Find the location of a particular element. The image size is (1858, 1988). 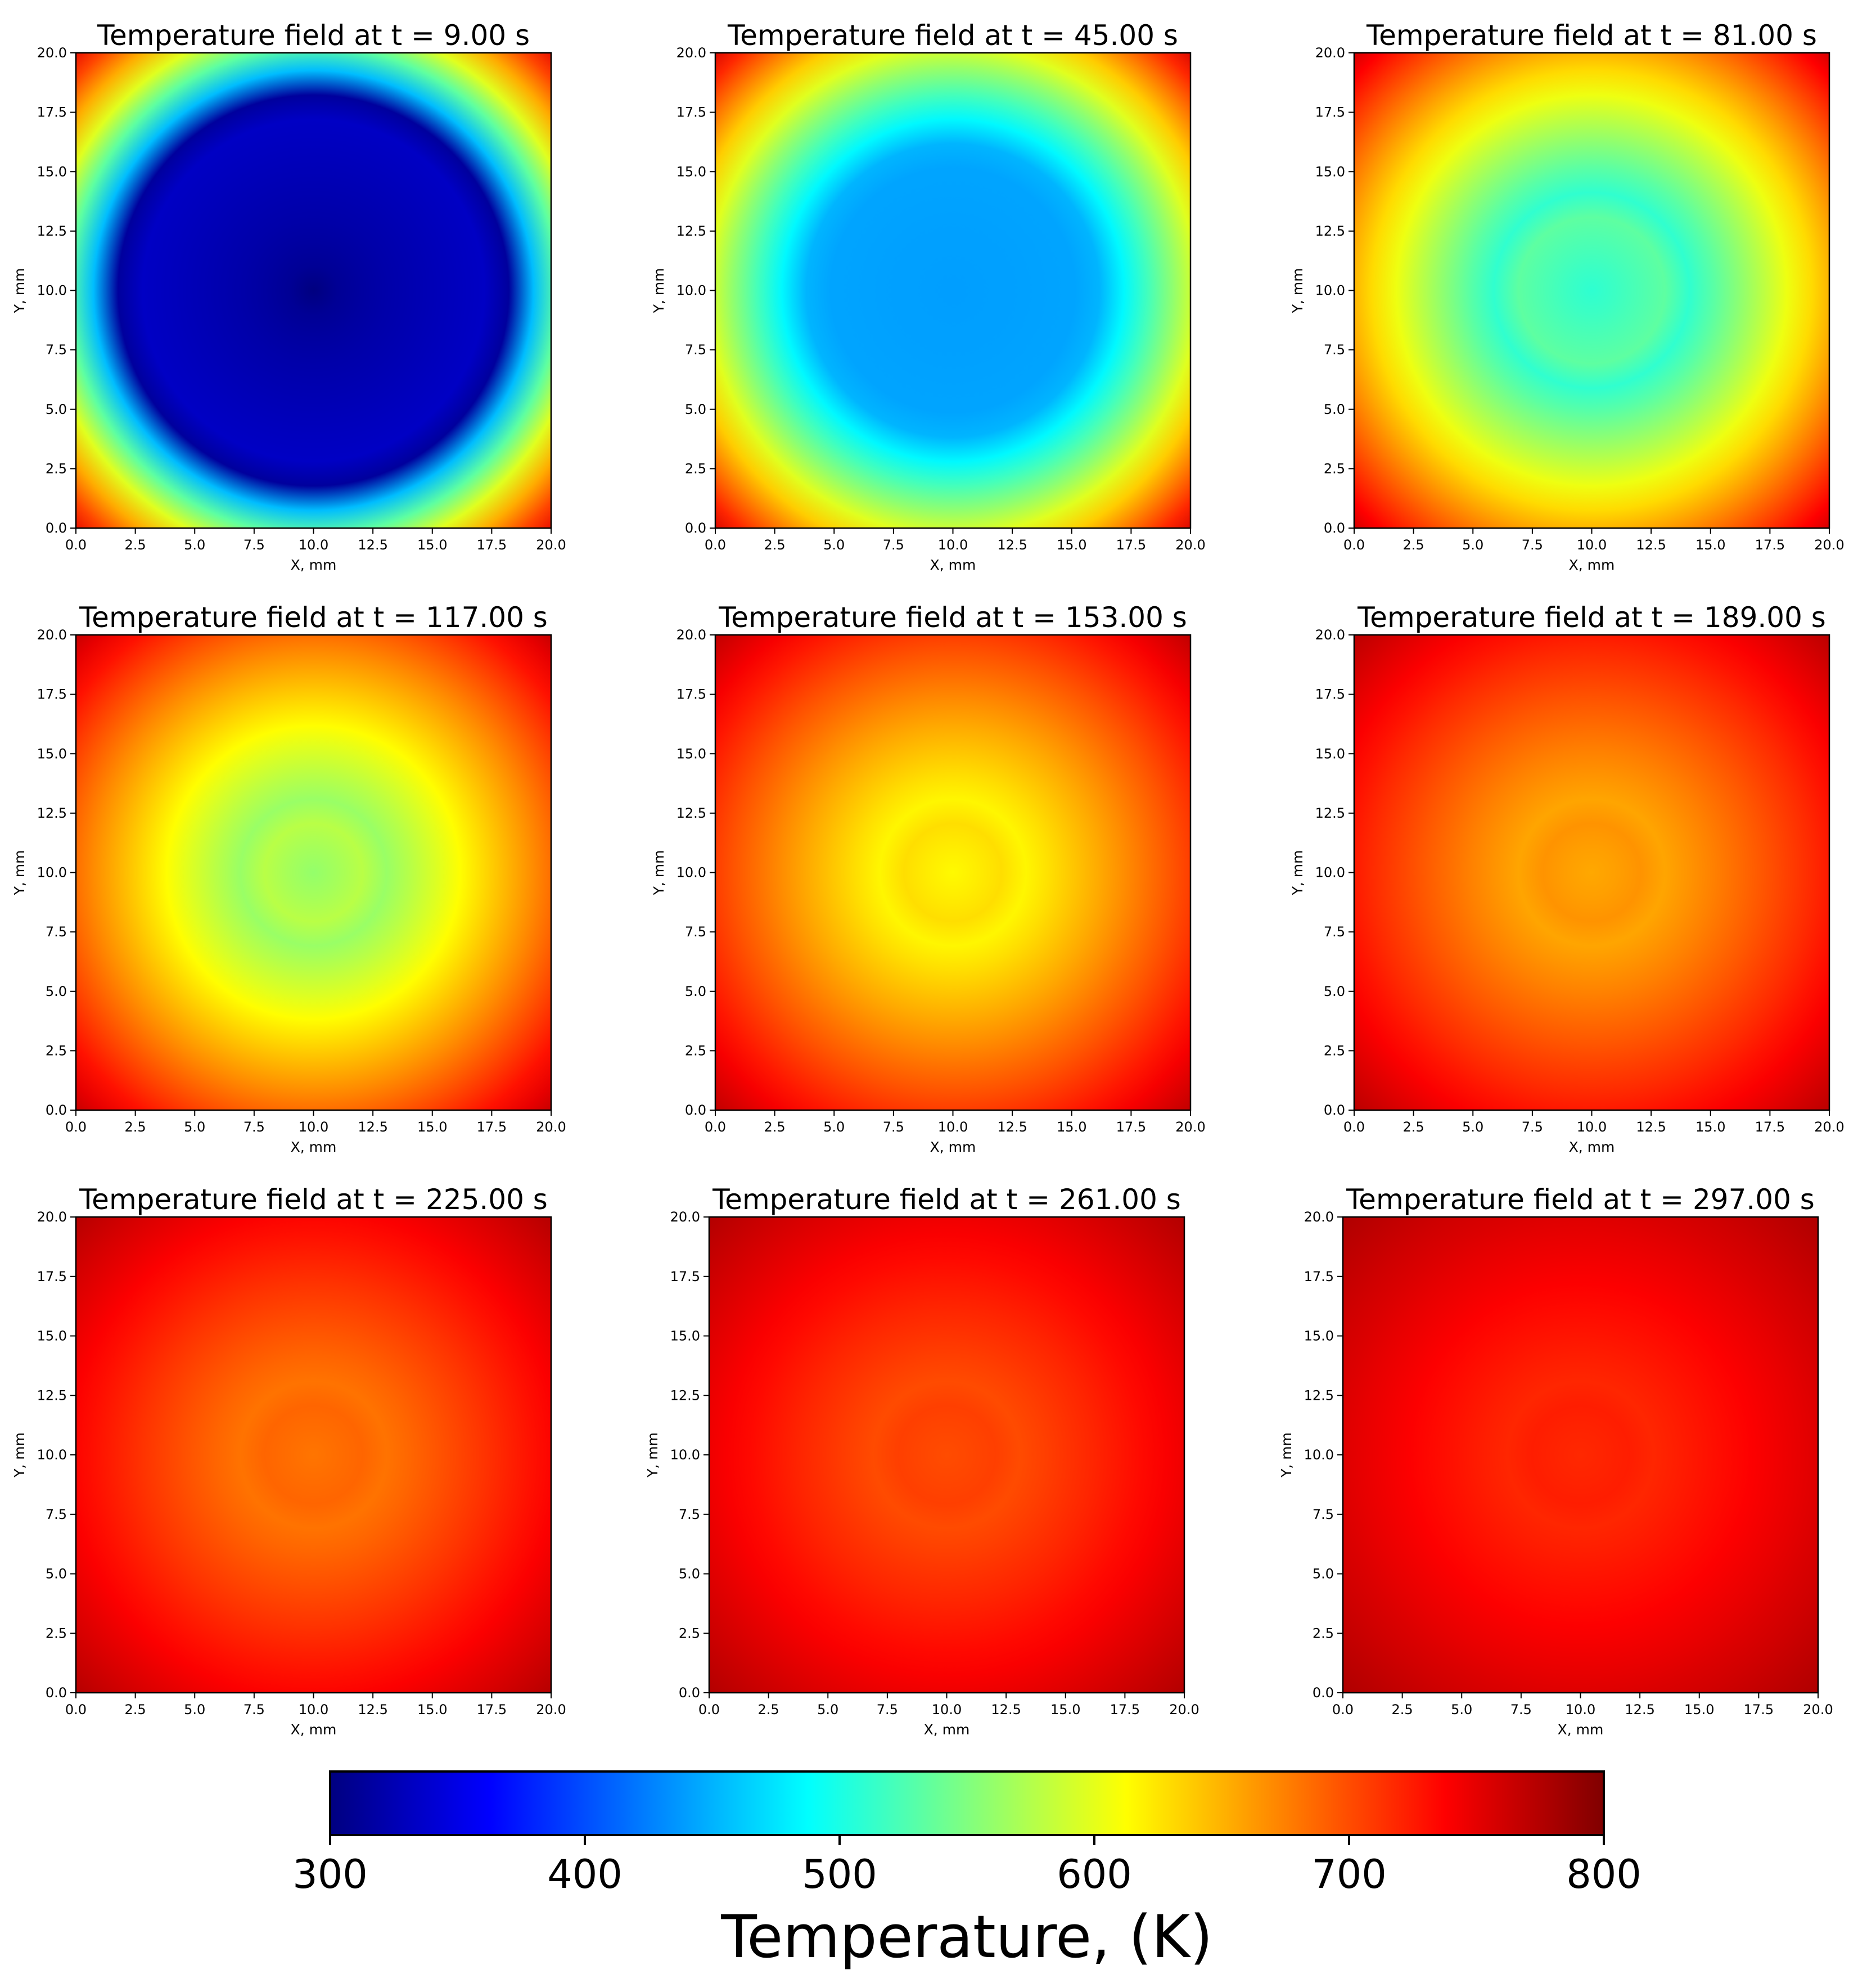

panel-title: Temperature field at t = 9.00 s is located at coordinates (314, 35).